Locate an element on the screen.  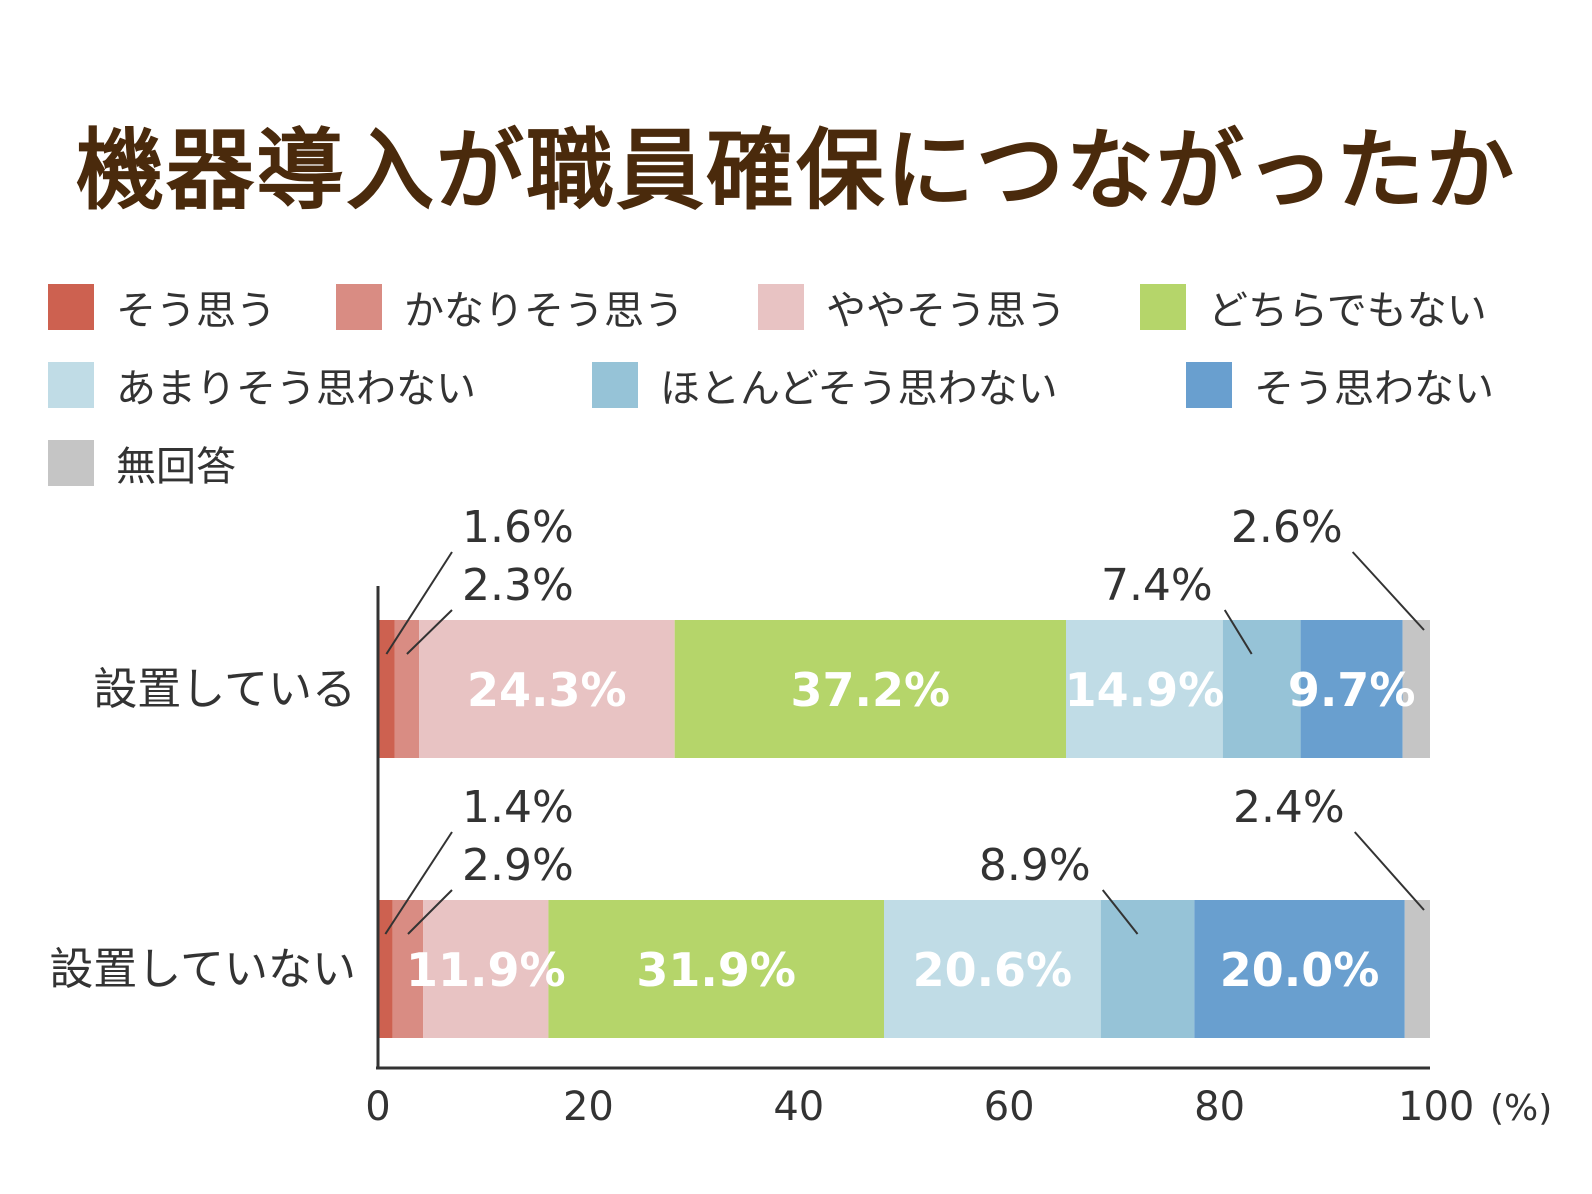
legend-label: かなりそう思う is located at coordinates (544, 311).